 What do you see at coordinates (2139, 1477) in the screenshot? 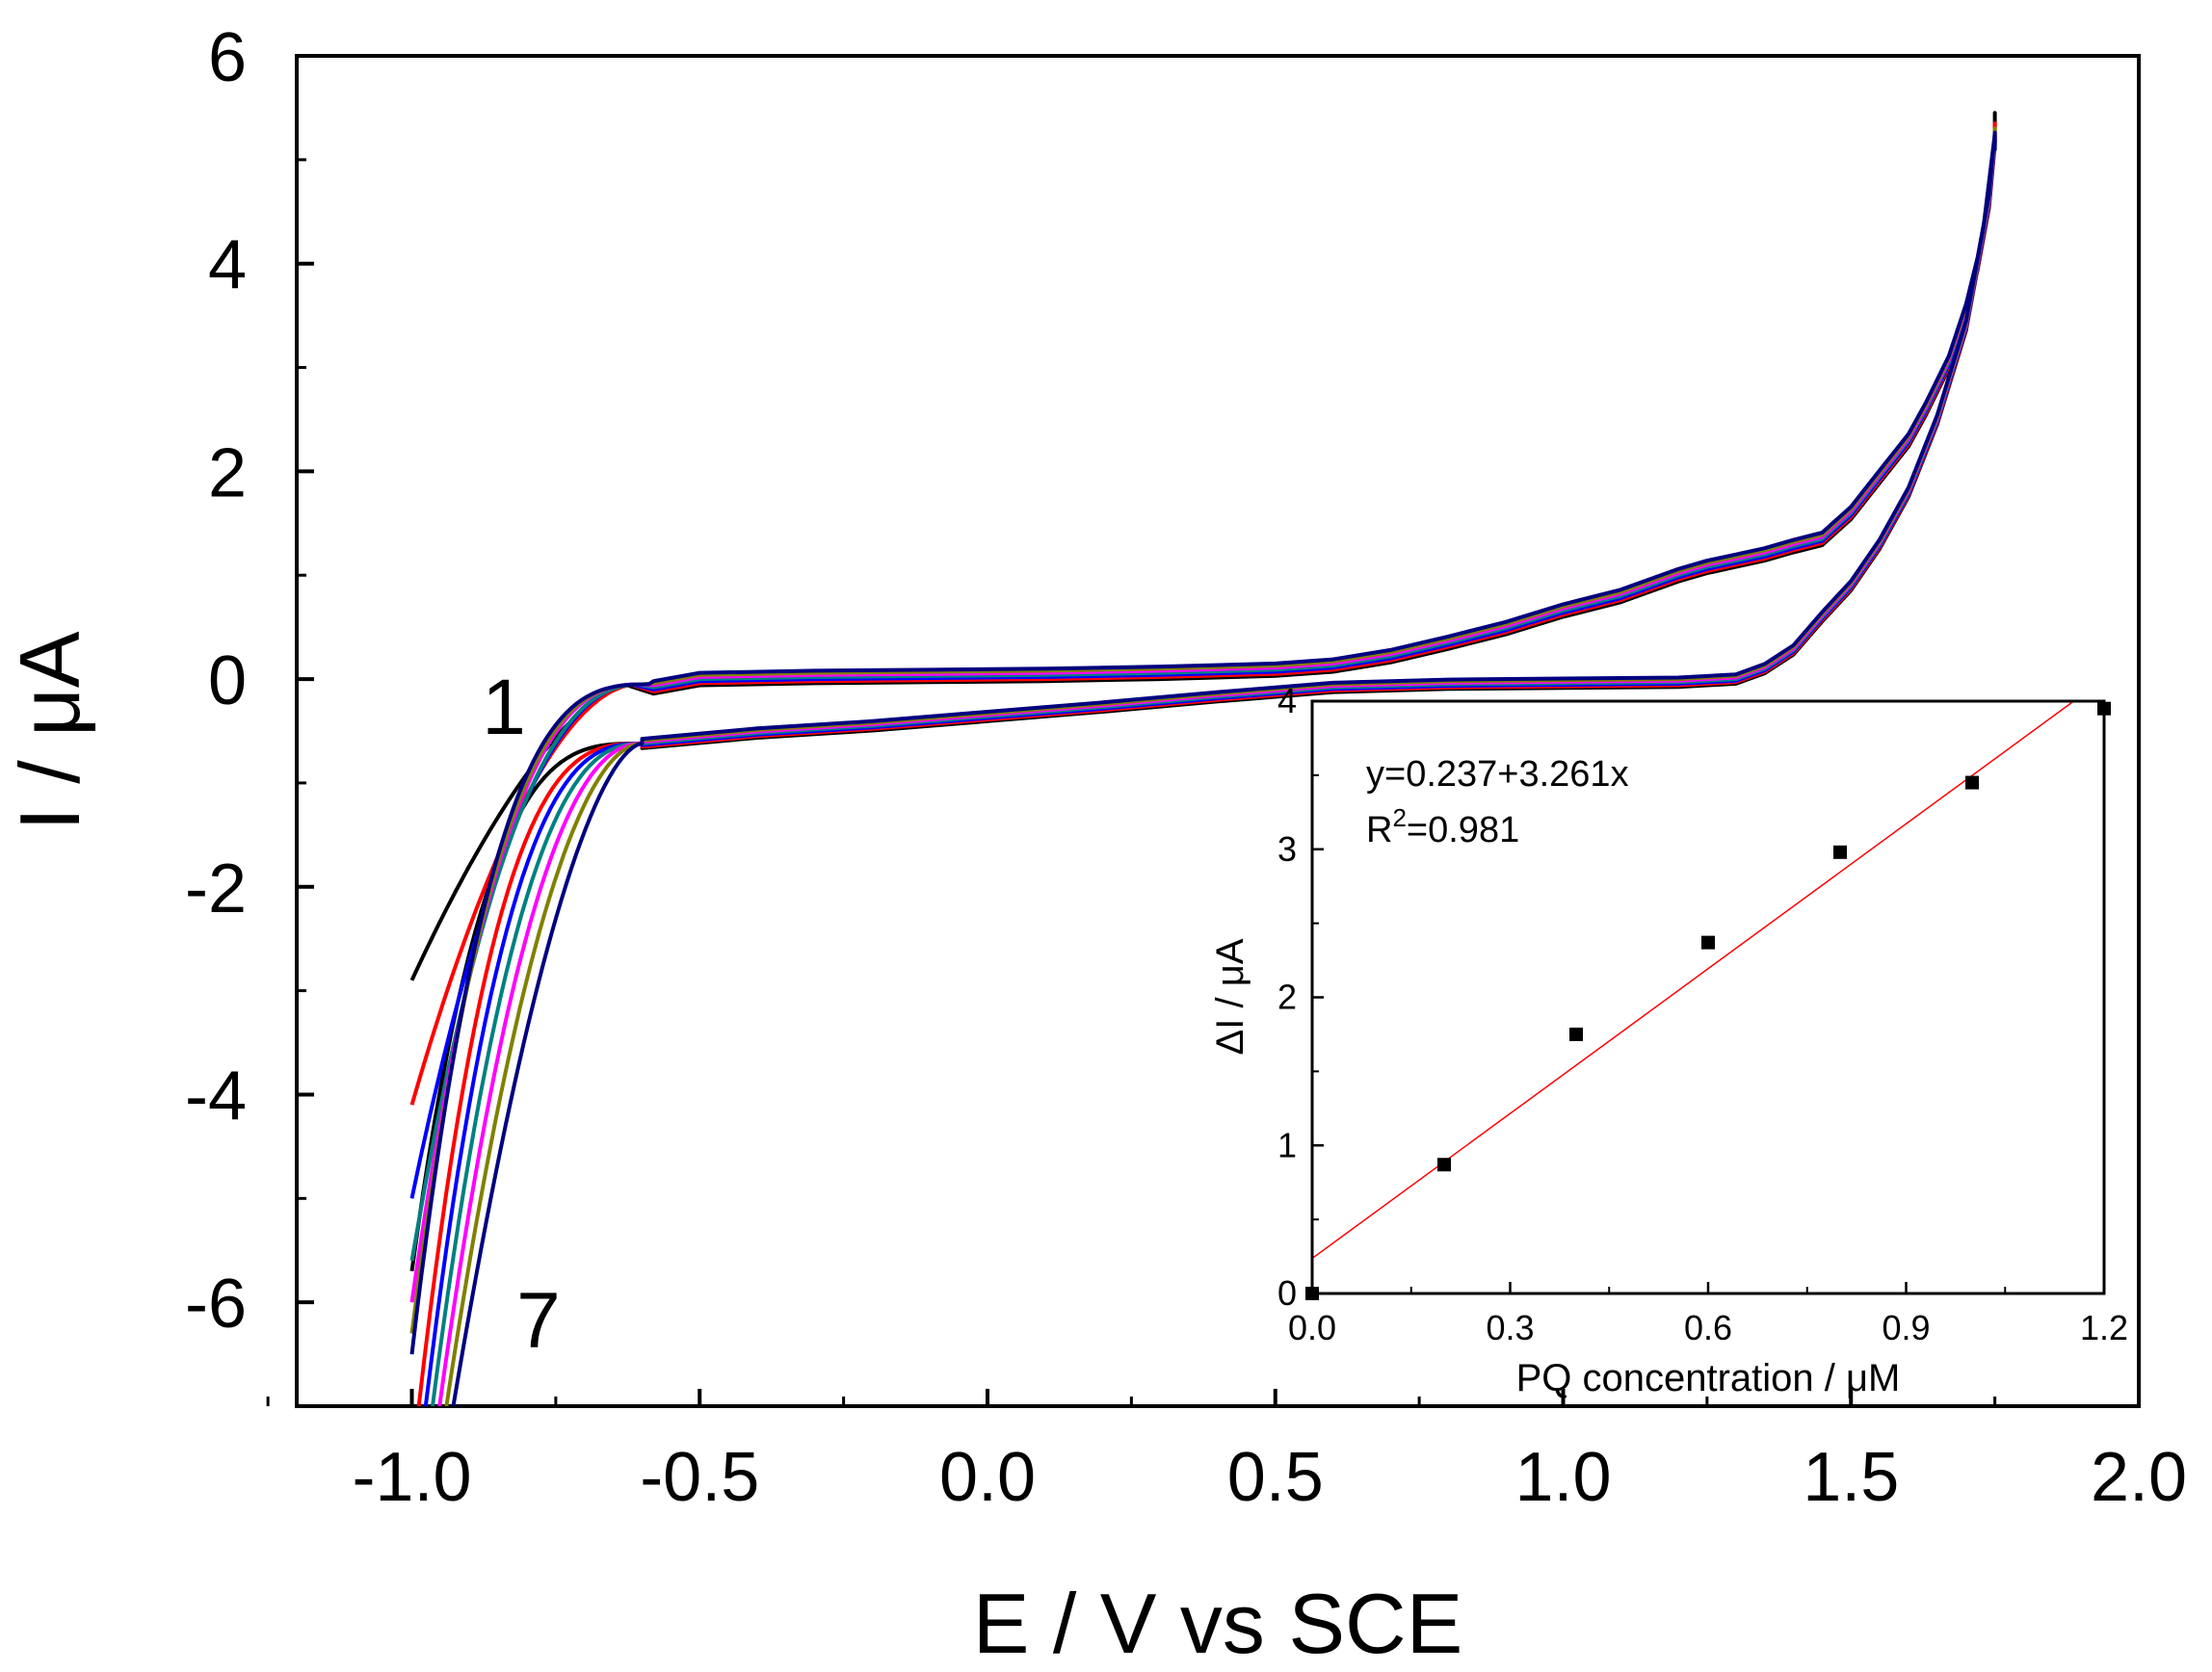
I see `main-x-tick-label: 2.0` at bounding box center [2139, 1477].